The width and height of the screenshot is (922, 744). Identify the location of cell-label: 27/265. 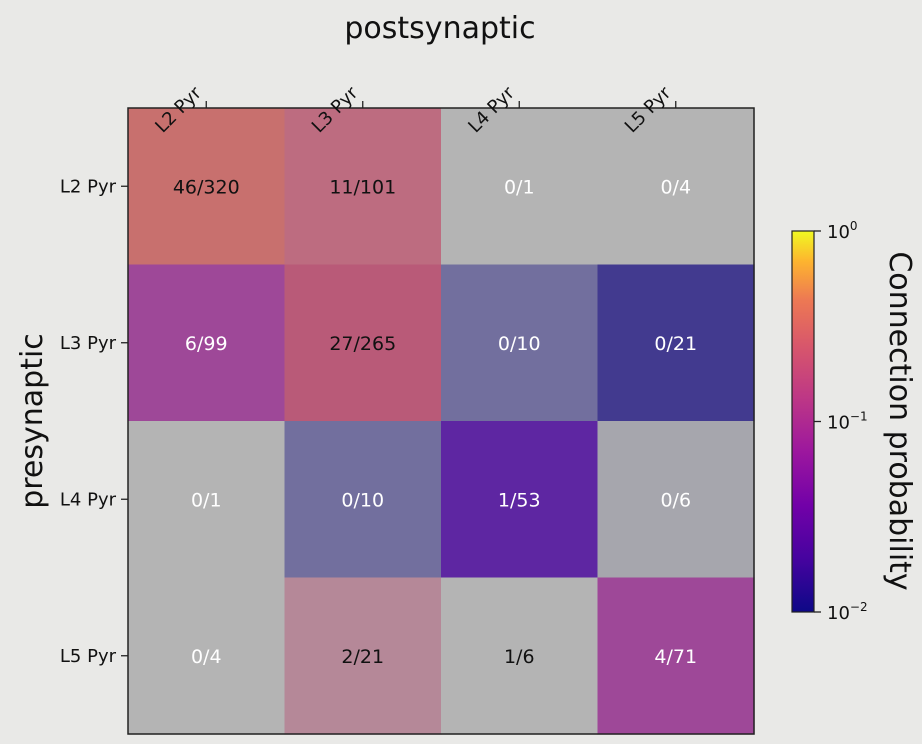
(362, 344).